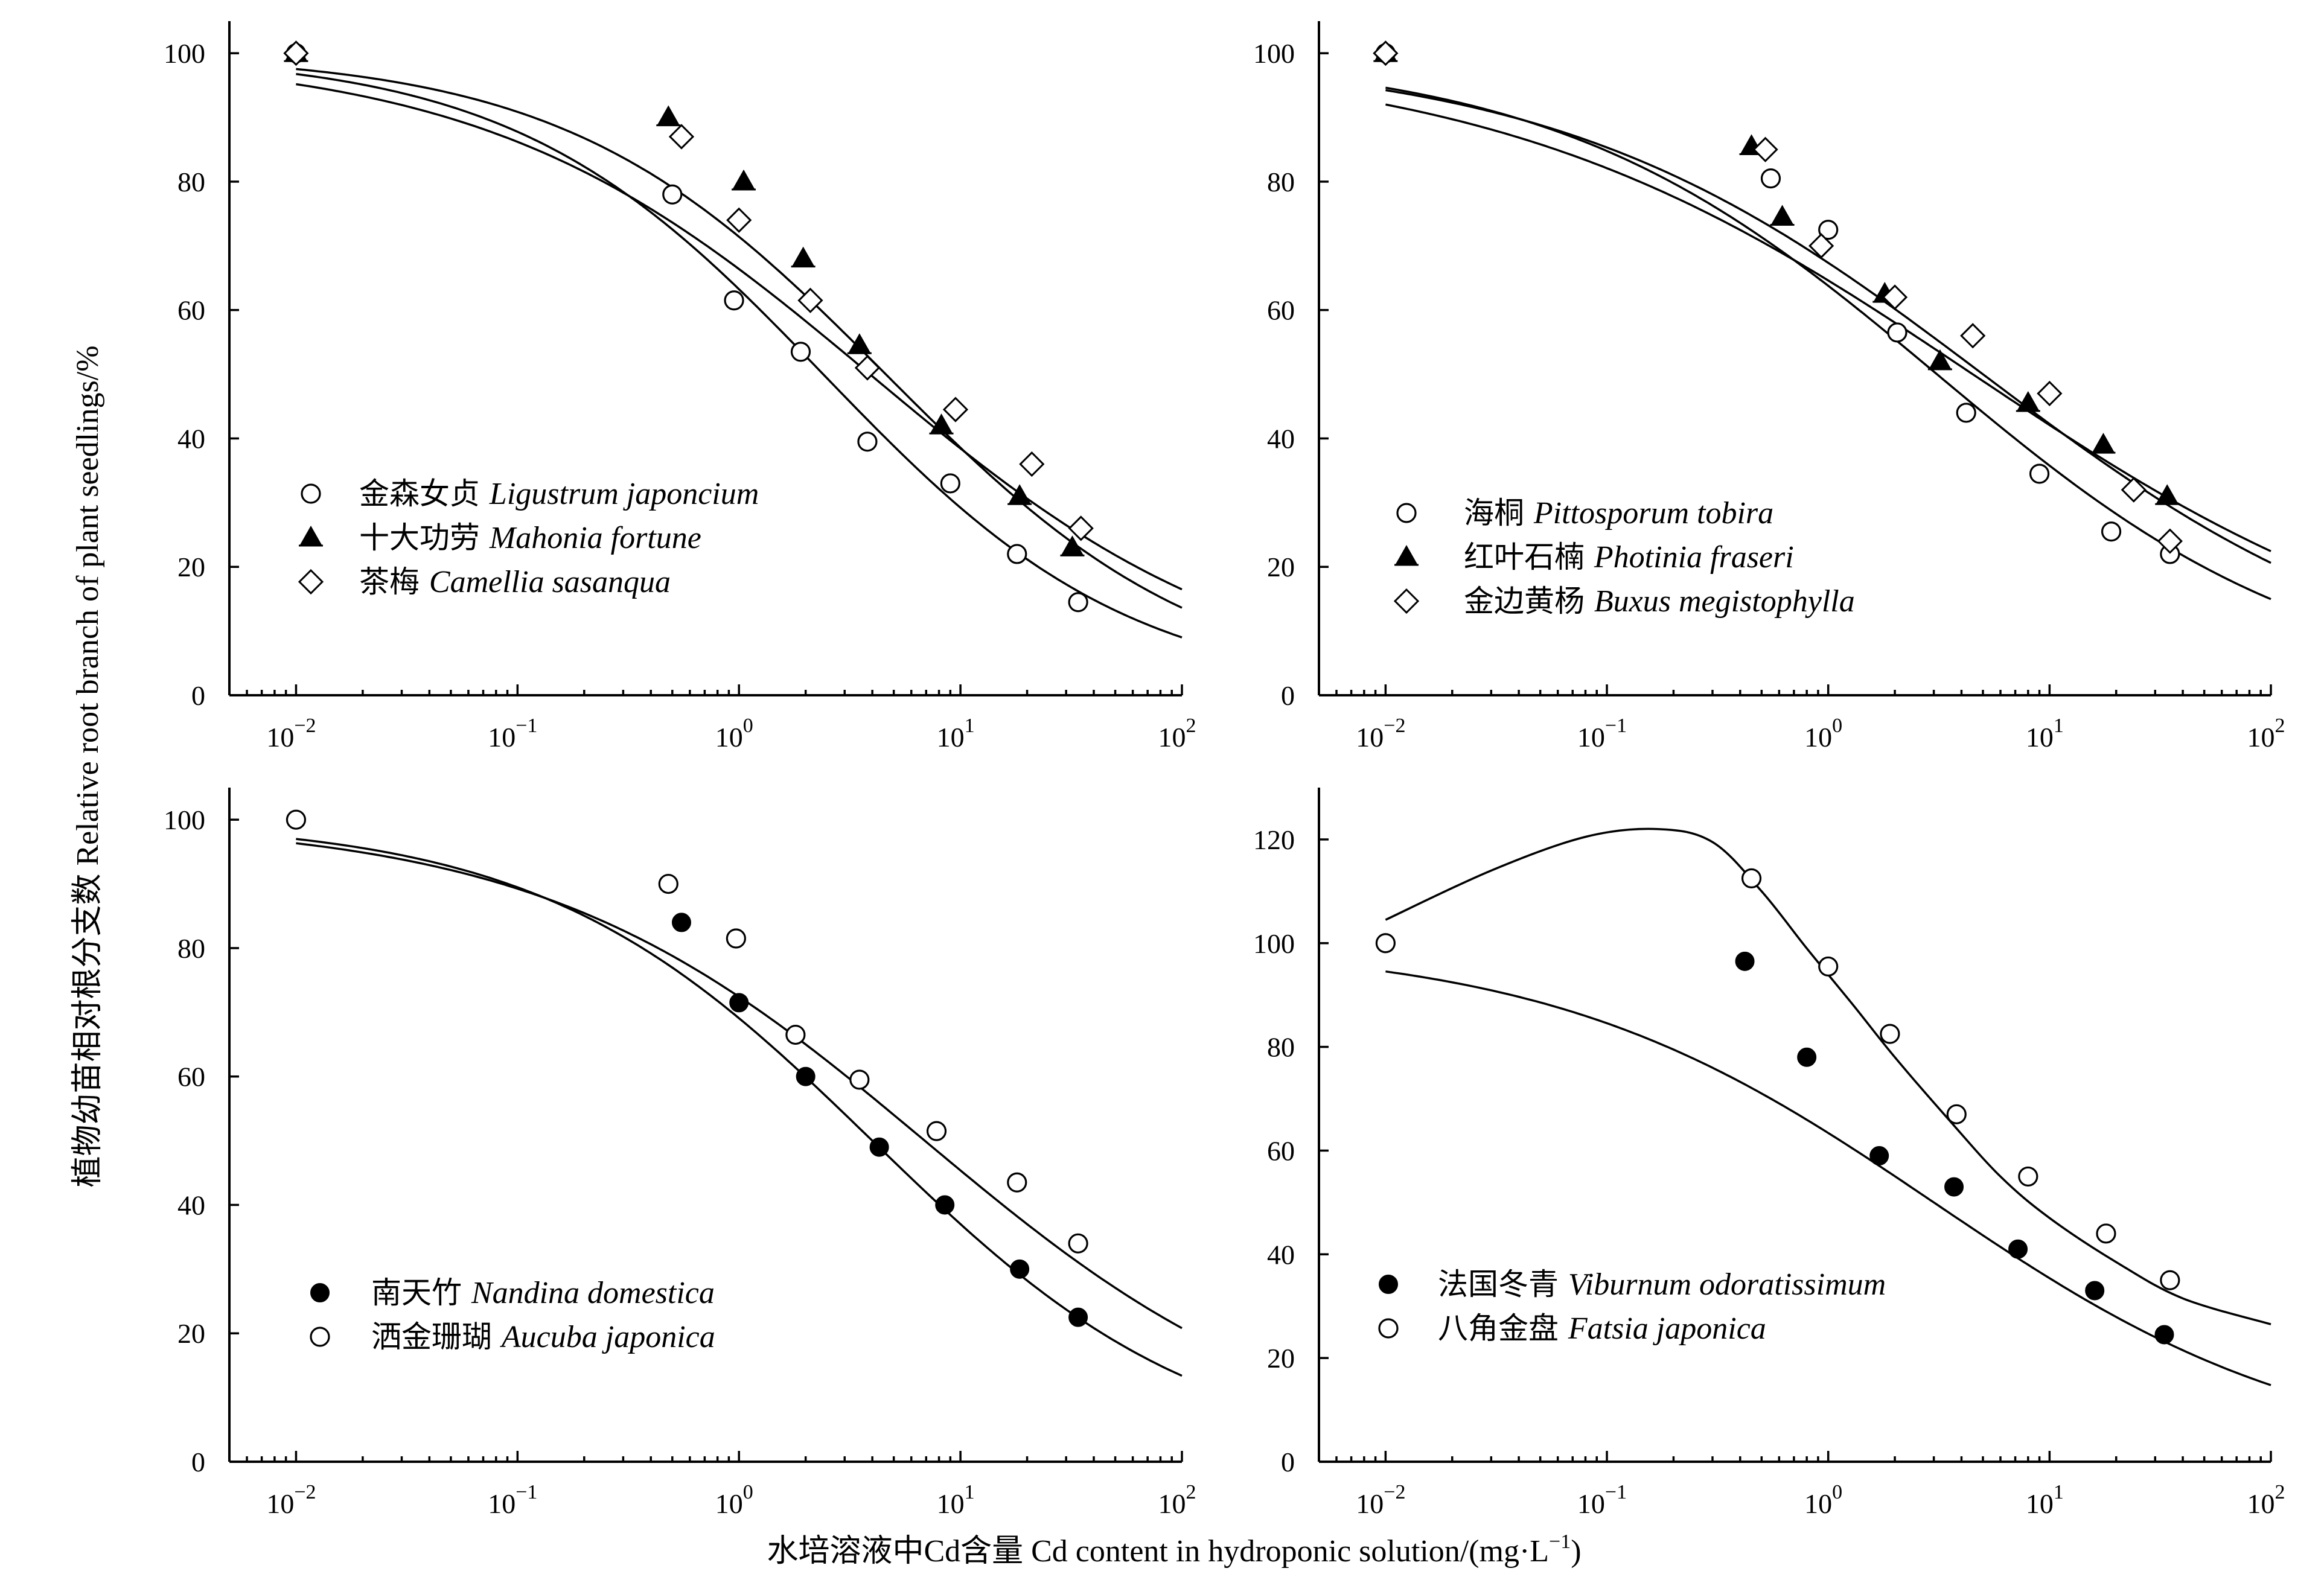 This screenshot has width=2324, height=1577. What do you see at coordinates (530, 537) in the screenshot?
I see `legend-entry: 十大功劳 Mahonia fortune` at bounding box center [530, 537].